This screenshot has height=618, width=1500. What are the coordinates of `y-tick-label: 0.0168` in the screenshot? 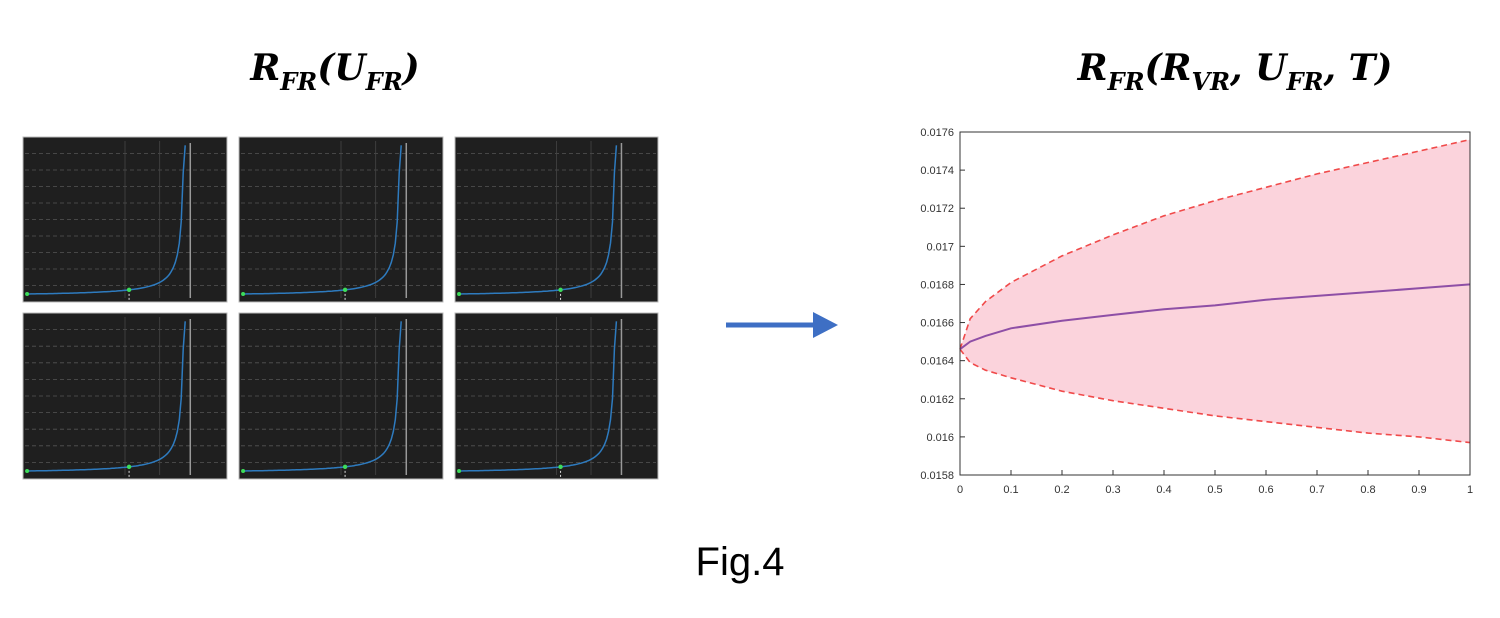 It's located at (937, 285).